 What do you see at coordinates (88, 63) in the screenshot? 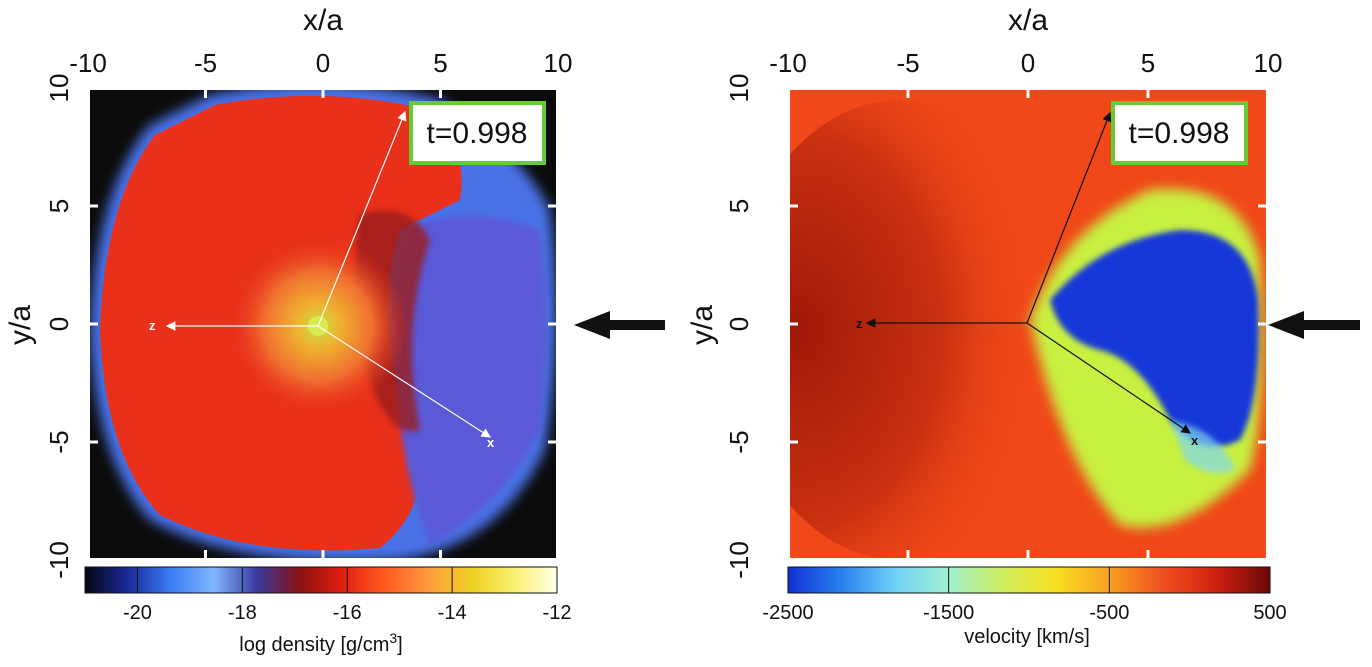
I see `left-x-tick-label: -10` at bounding box center [88, 63].